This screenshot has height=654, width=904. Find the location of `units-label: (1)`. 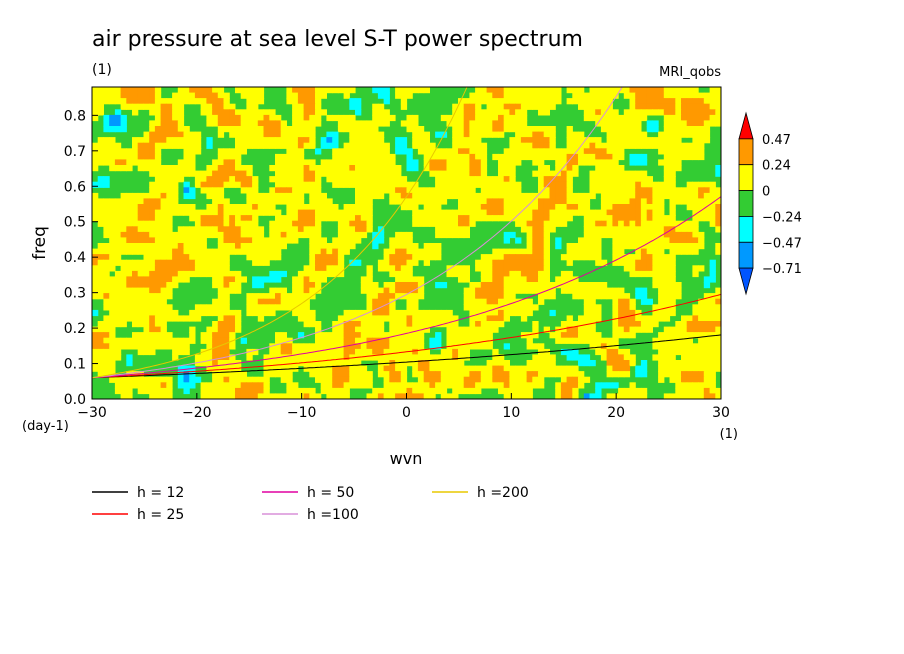

units-label: (1) is located at coordinates (102, 70).